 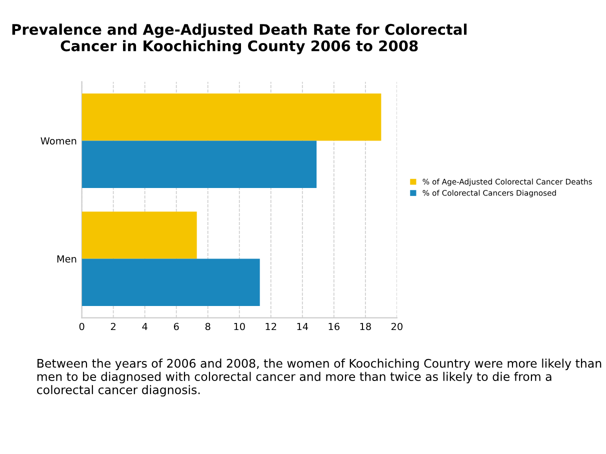 What do you see at coordinates (207, 326) in the screenshot?
I see `x-tick-label: 8` at bounding box center [207, 326].